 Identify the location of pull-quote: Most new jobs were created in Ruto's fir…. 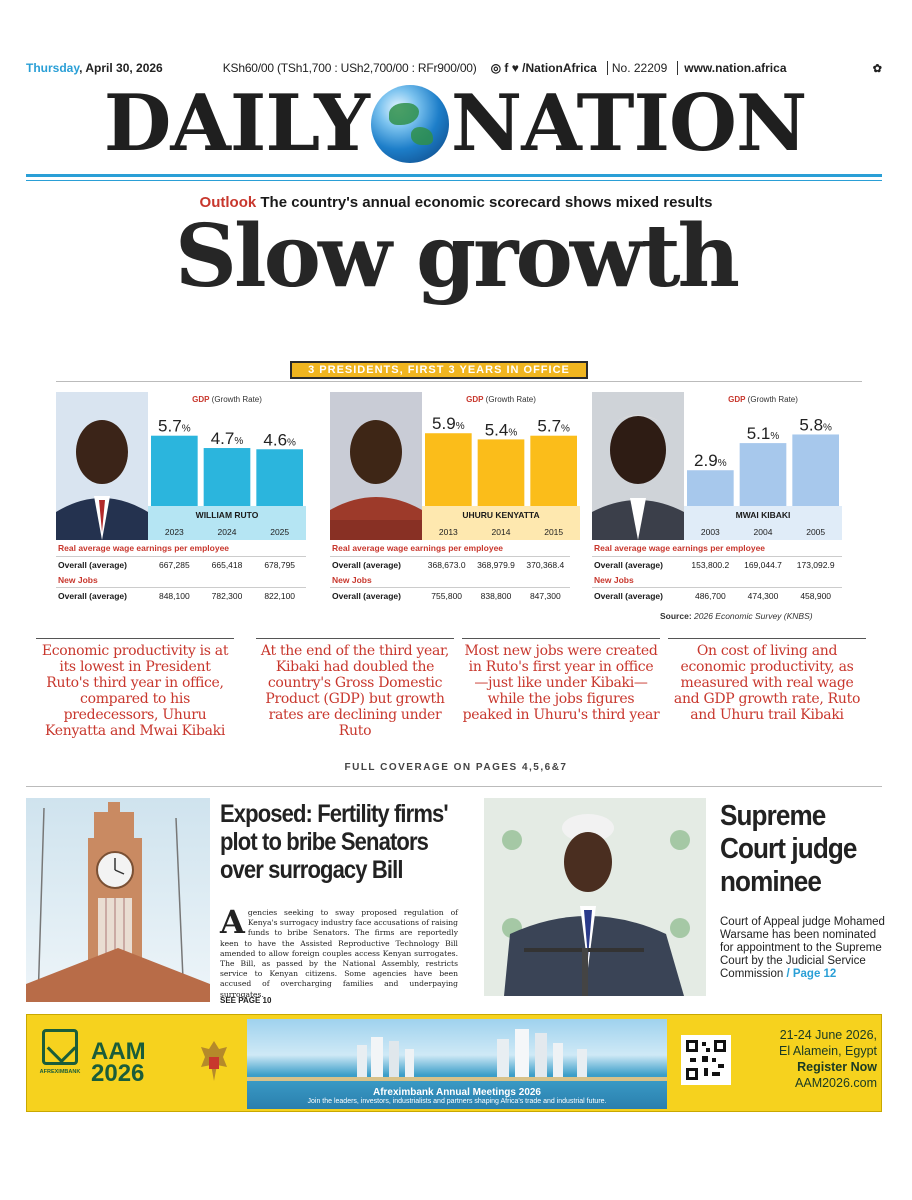
(561, 680).